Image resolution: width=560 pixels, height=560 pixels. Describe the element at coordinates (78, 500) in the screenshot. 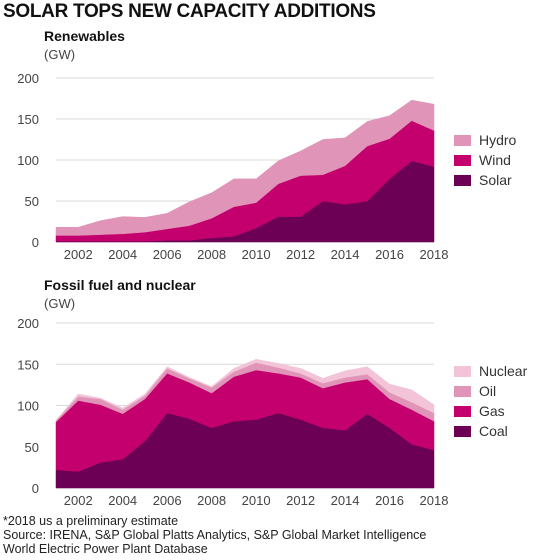

I see `fossil-x-tick-label: 2002` at that location.